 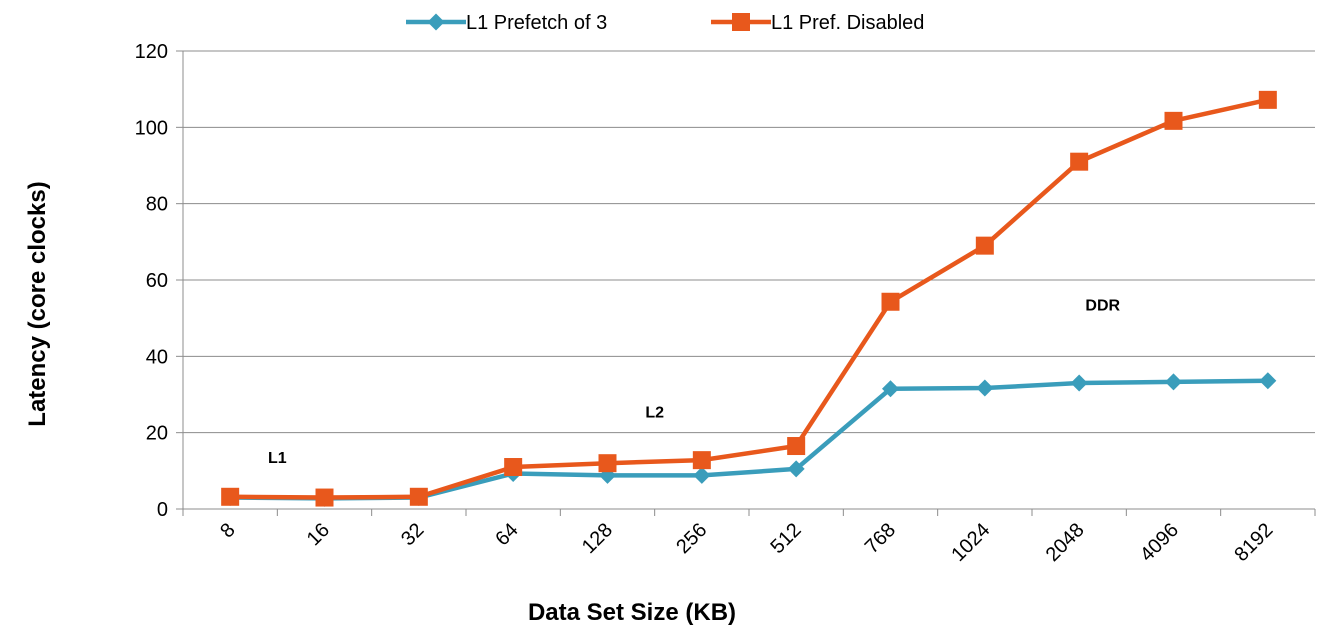 What do you see at coordinates (412, 534) in the screenshot?
I see `x-tick-label: 32` at bounding box center [412, 534].